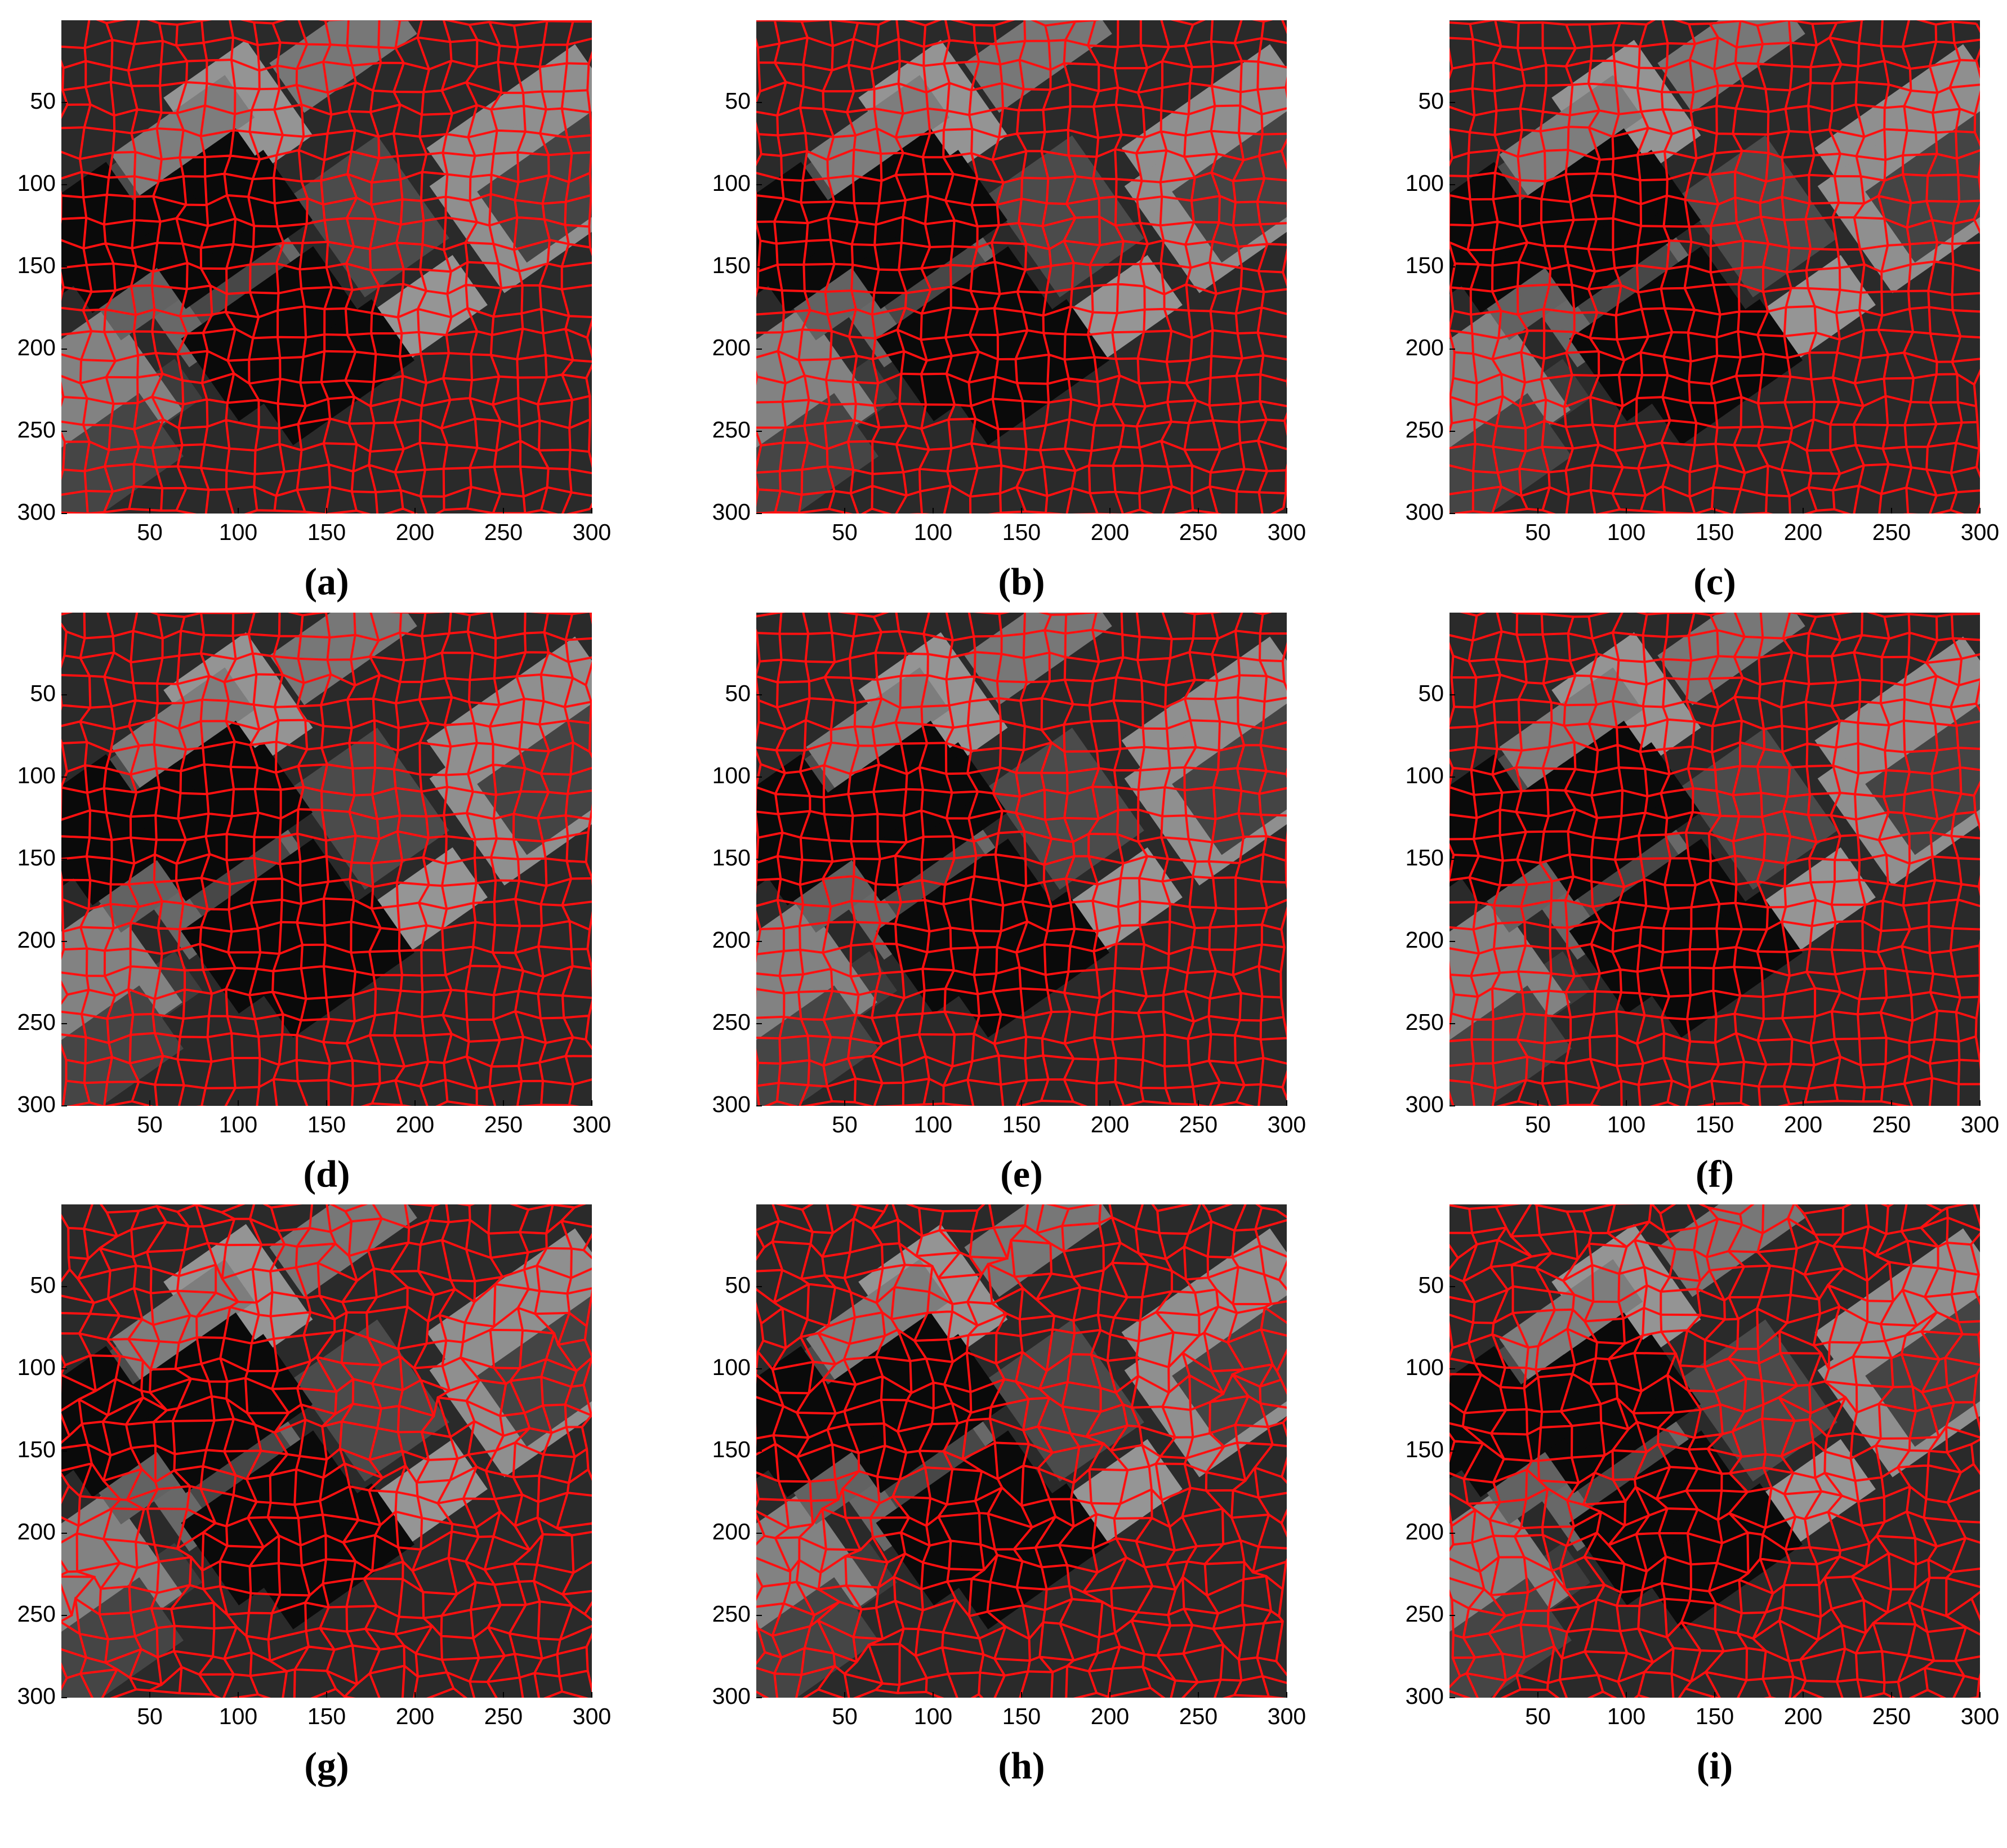  Describe the element at coordinates (1021, 1765) in the screenshot. I see `panel-label: (h)` at that location.